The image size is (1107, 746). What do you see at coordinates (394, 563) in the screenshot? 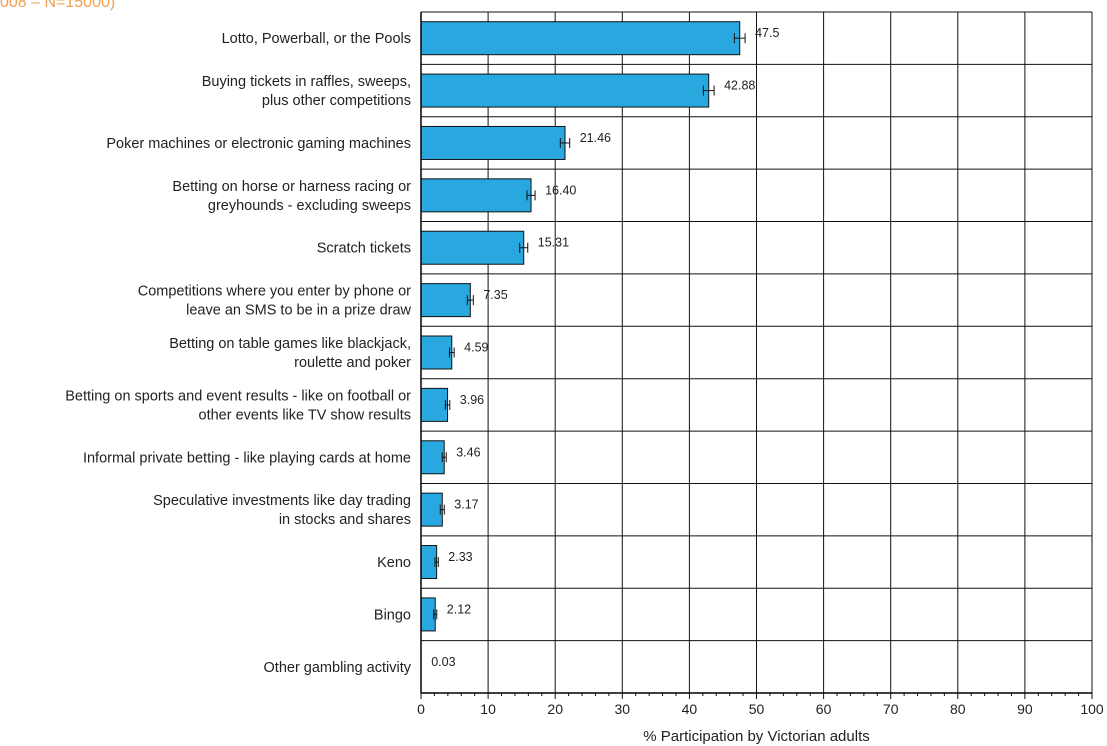
I see `category-label: Keno` at bounding box center [394, 563].